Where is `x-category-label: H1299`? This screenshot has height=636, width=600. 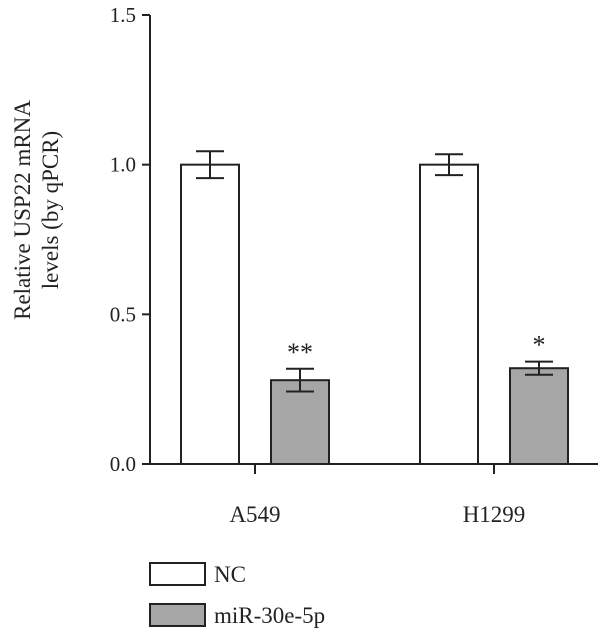
x-category-label: H1299 is located at coordinates (494, 514).